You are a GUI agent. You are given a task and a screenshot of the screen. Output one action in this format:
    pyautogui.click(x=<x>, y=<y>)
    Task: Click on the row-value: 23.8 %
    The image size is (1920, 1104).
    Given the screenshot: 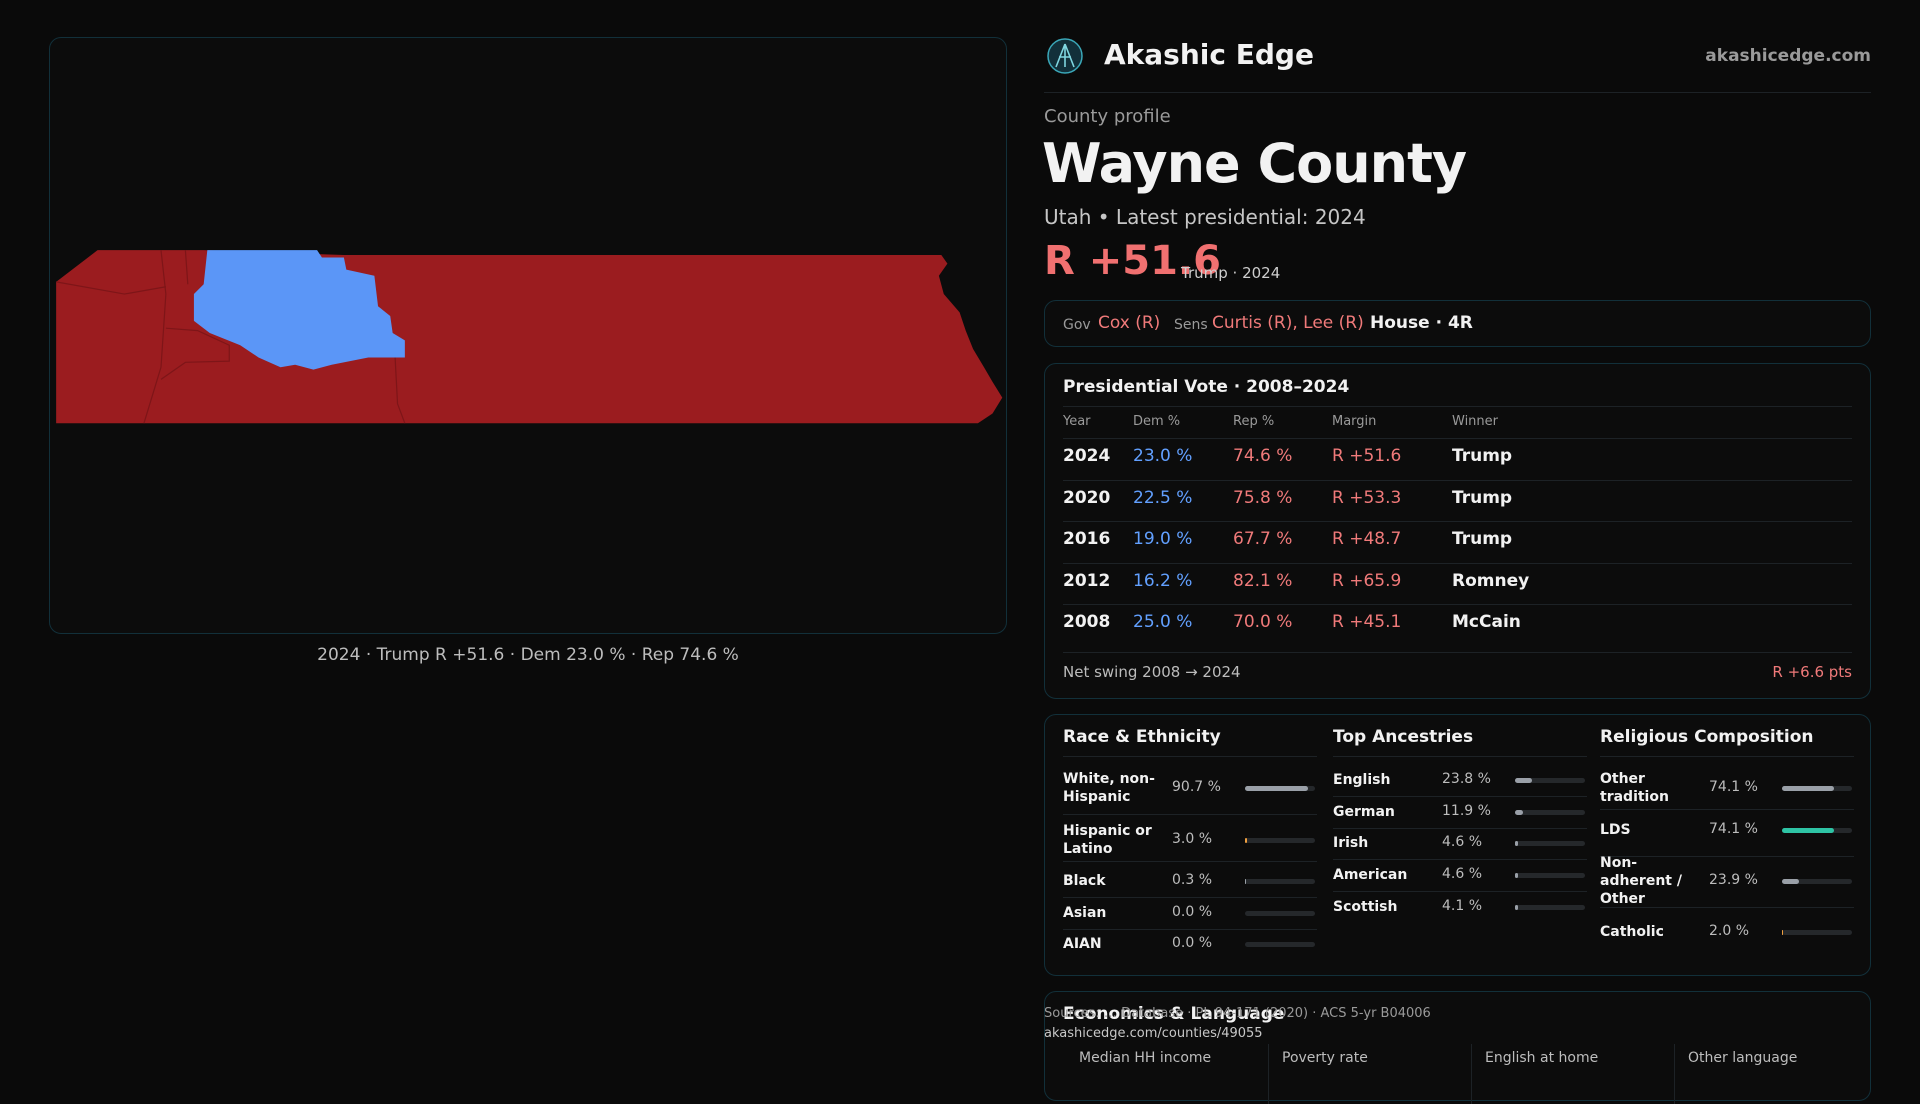 What is the action you would take?
    pyautogui.click(x=1466, y=779)
    